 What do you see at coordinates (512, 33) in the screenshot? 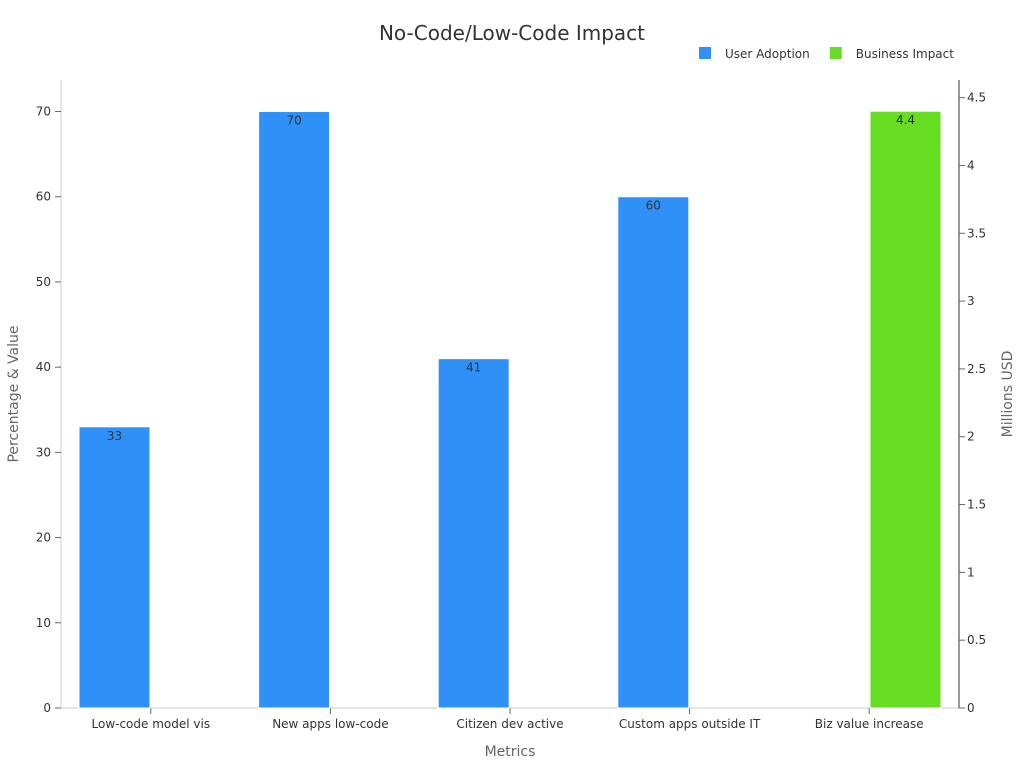
I see `chart-title: No-Code/Low-Code Impact` at bounding box center [512, 33].